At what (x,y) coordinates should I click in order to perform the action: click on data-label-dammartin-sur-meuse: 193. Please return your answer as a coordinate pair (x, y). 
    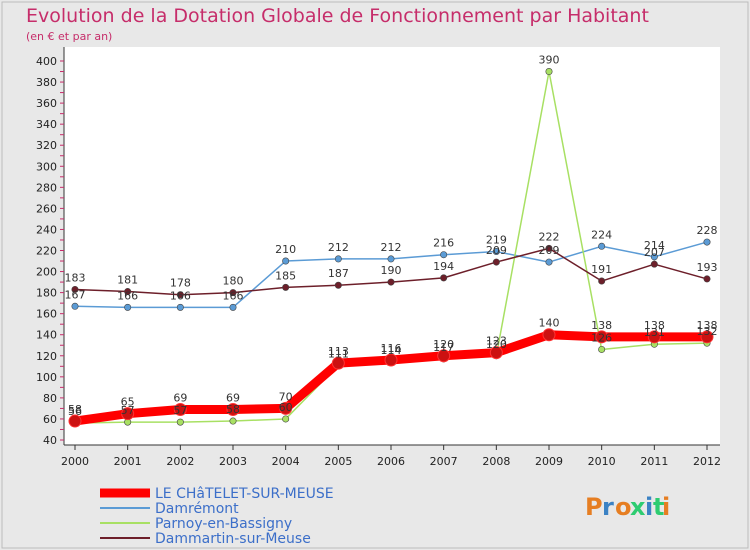
    Looking at the image, I should click on (707, 267).